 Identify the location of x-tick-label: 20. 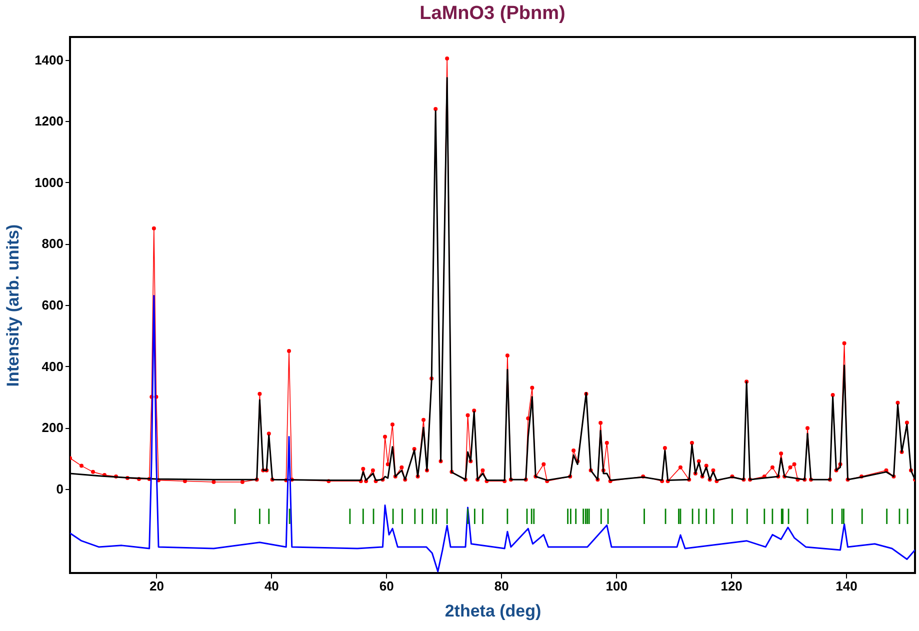
(156, 586).